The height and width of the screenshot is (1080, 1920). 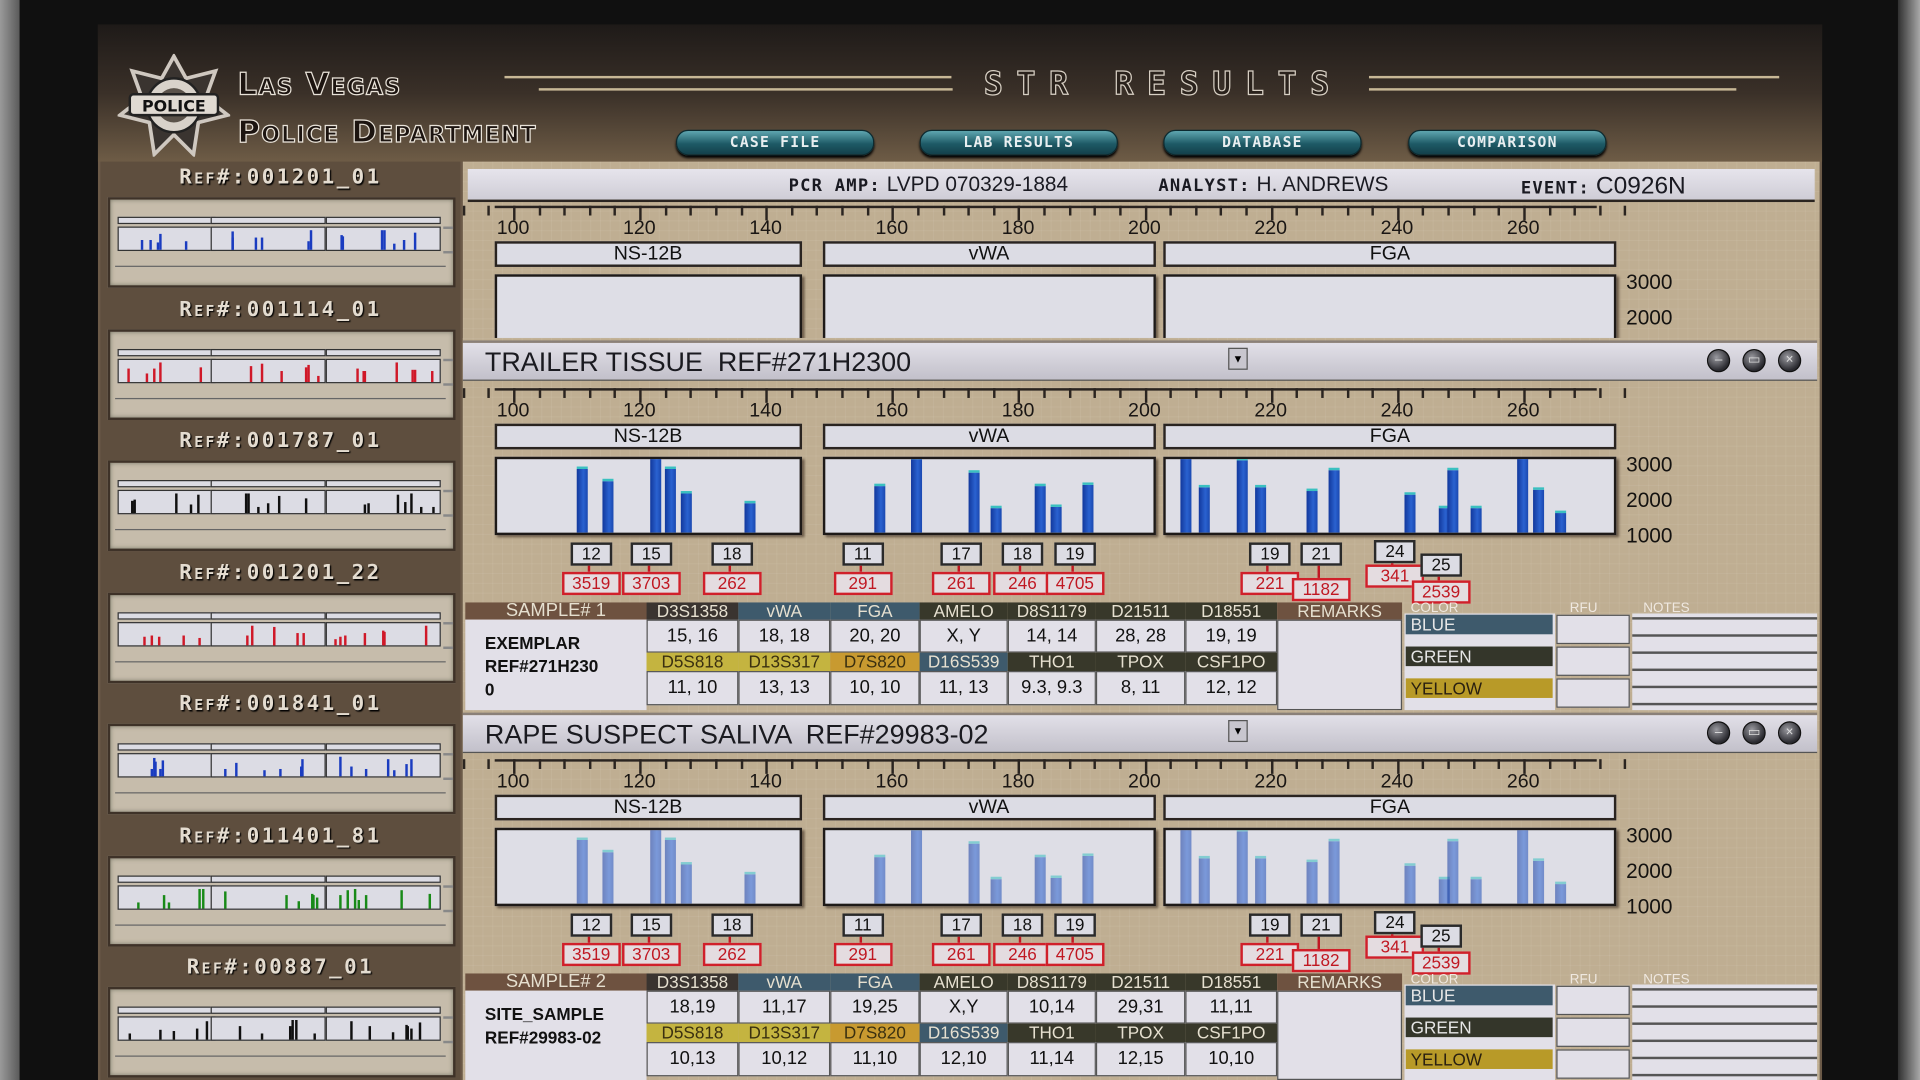 I want to click on genotype-cell: 10,12, so click(x=784, y=1059).